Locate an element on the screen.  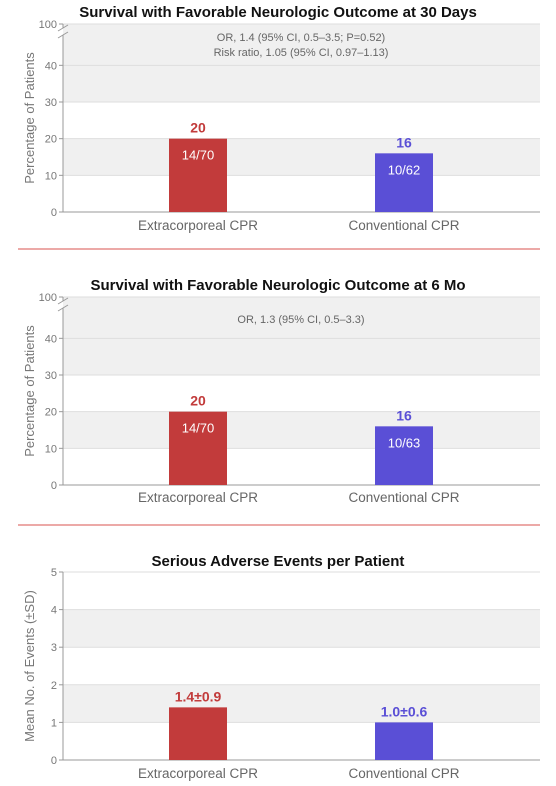
bar-value-label: 1.0±0.6 is located at coordinates (404, 711).